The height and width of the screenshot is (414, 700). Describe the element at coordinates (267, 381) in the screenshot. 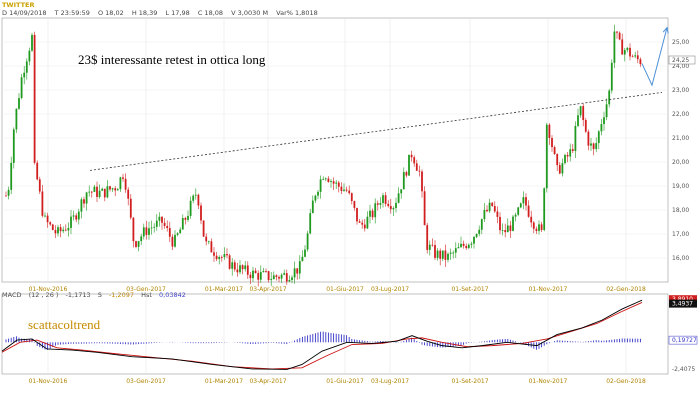

I see `macd-x-tick-label: 03-Apr-2017` at that location.